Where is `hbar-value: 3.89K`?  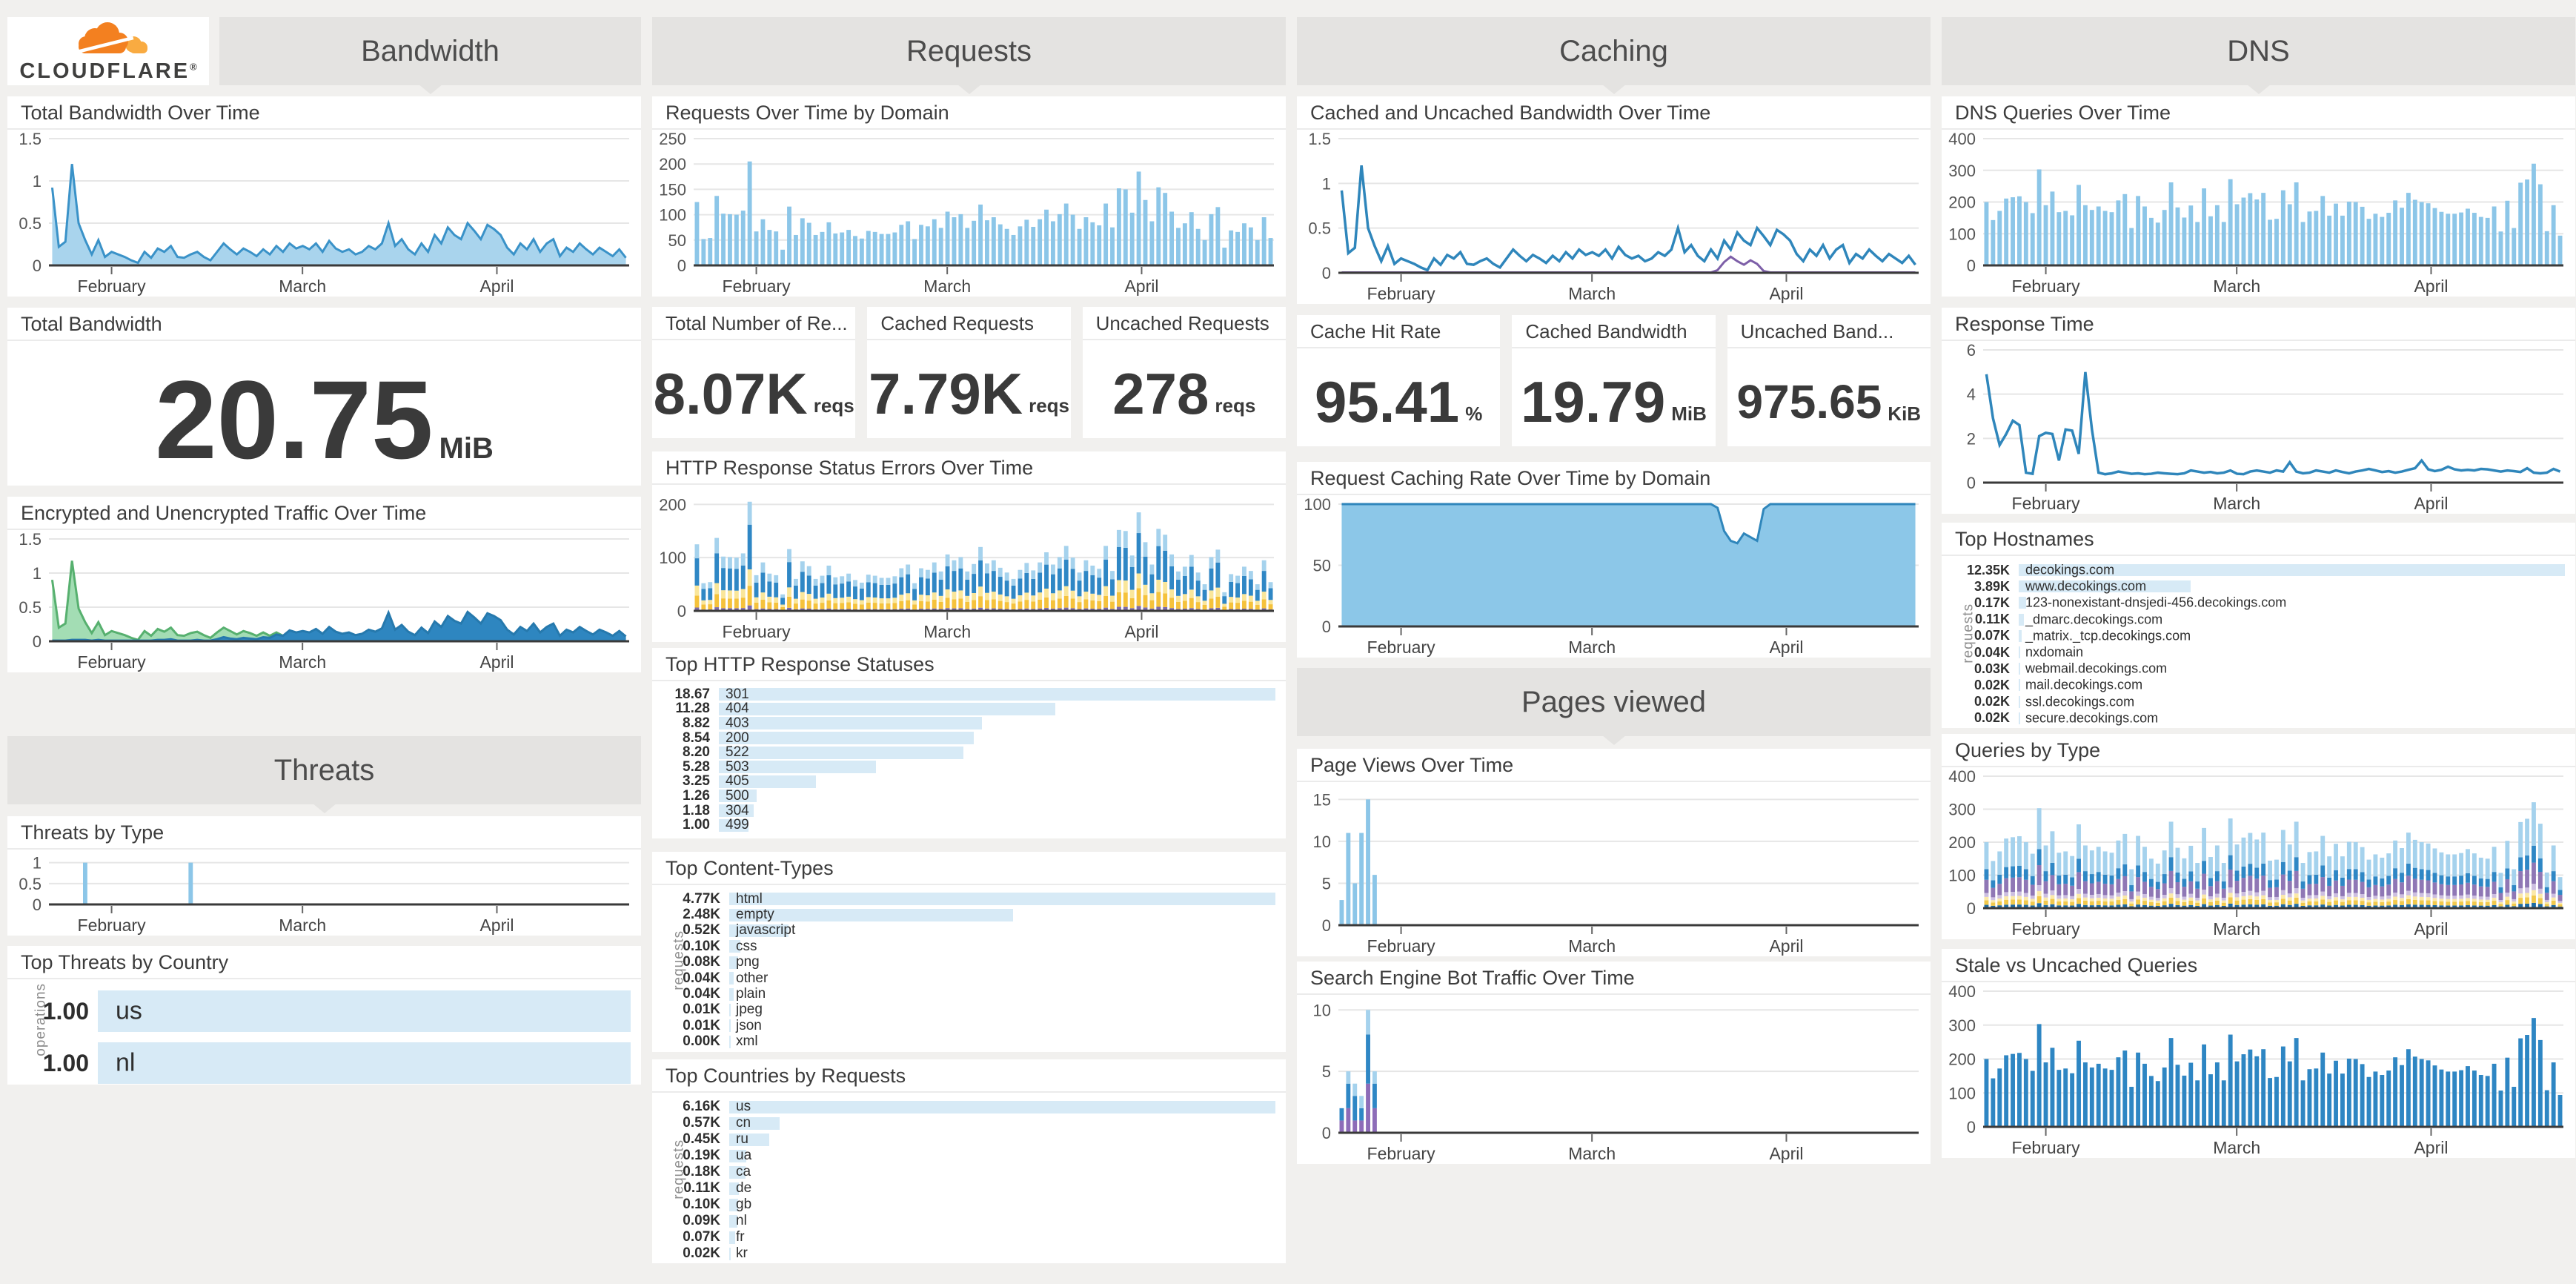
hbar-value: 3.89K is located at coordinates (1992, 586).